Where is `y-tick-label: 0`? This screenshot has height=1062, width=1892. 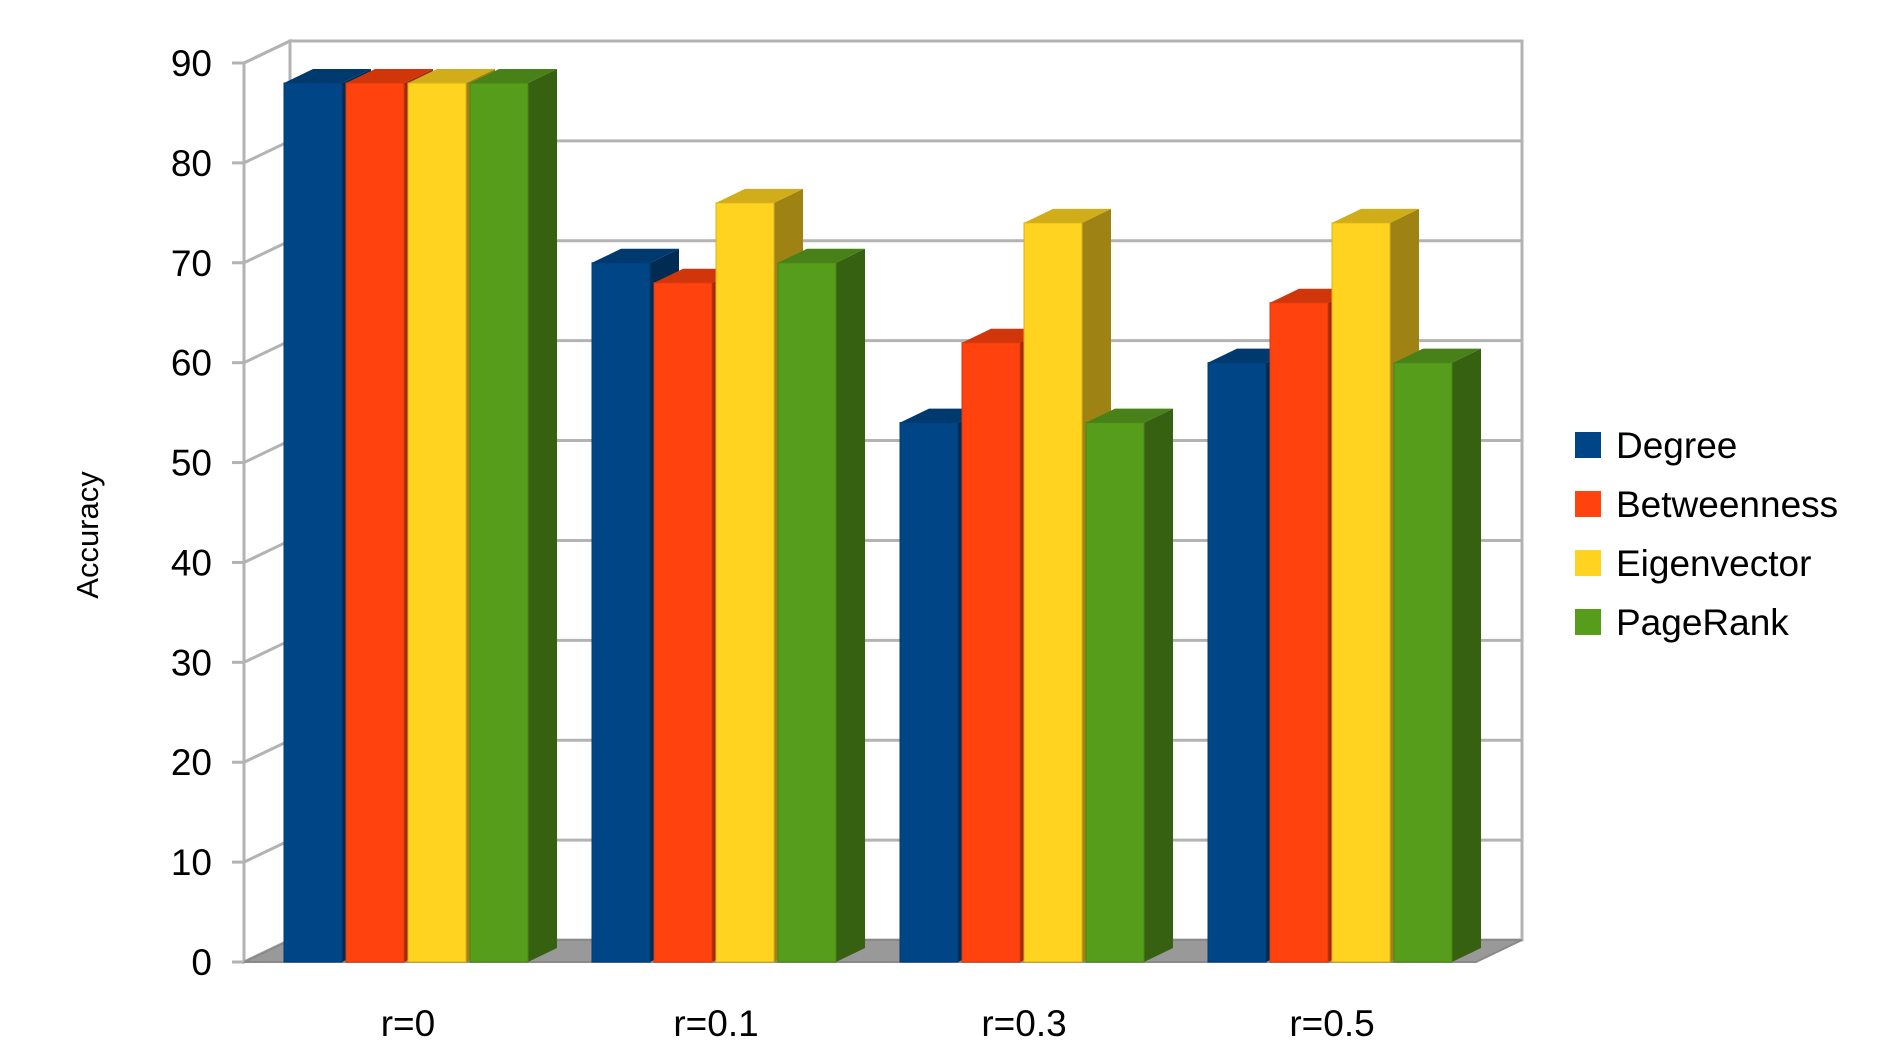
y-tick-label: 0 is located at coordinates (201, 962).